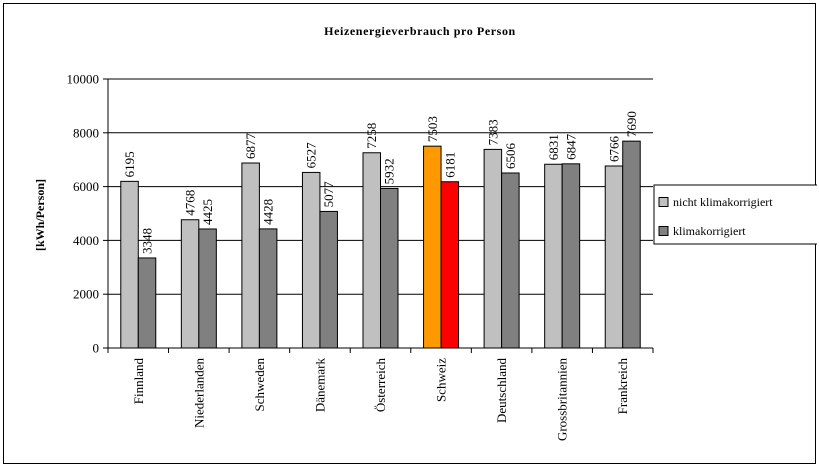  What do you see at coordinates (709, 231) in the screenshot?
I see `legend-label: klimakorrigiert` at bounding box center [709, 231].